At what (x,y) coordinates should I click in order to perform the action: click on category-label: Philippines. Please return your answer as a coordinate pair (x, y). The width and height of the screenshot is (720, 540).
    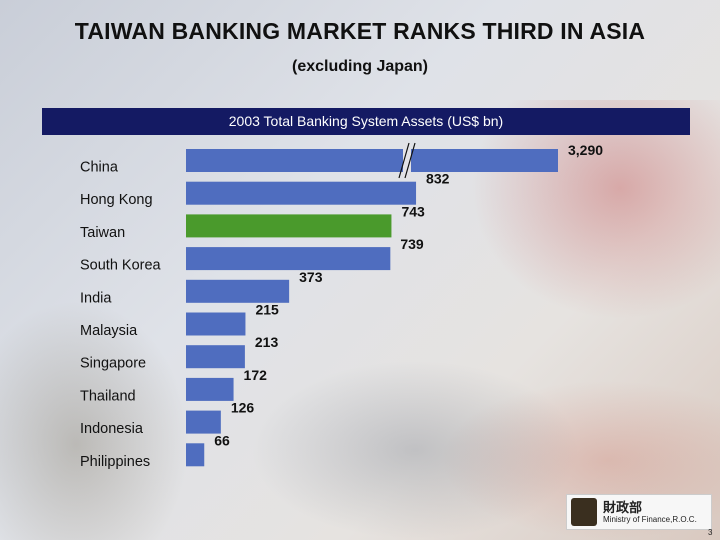
    Looking at the image, I should click on (115, 462).